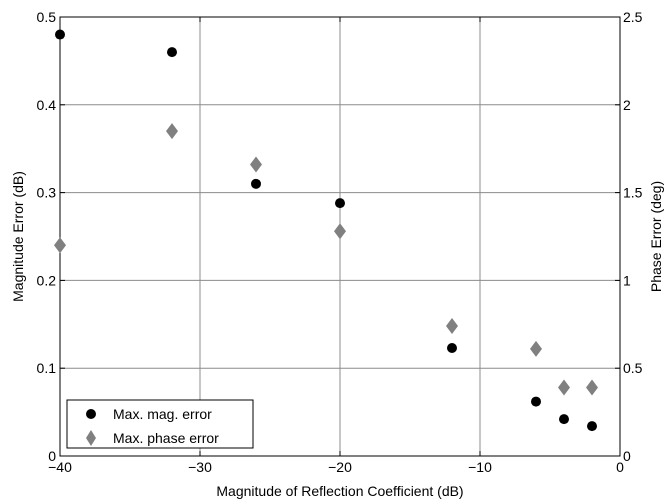 The image size is (668, 499). Describe the element at coordinates (162, 414) in the screenshot. I see `legend-label-mag: Max. mag. error` at that location.